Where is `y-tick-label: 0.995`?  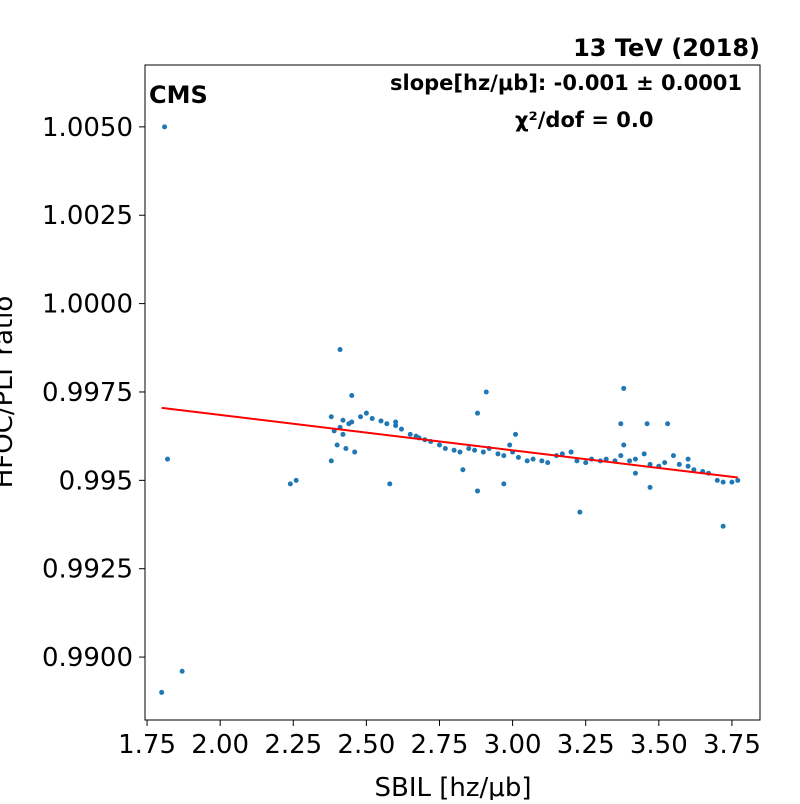 y-tick-label: 0.995 is located at coordinates (96, 481).